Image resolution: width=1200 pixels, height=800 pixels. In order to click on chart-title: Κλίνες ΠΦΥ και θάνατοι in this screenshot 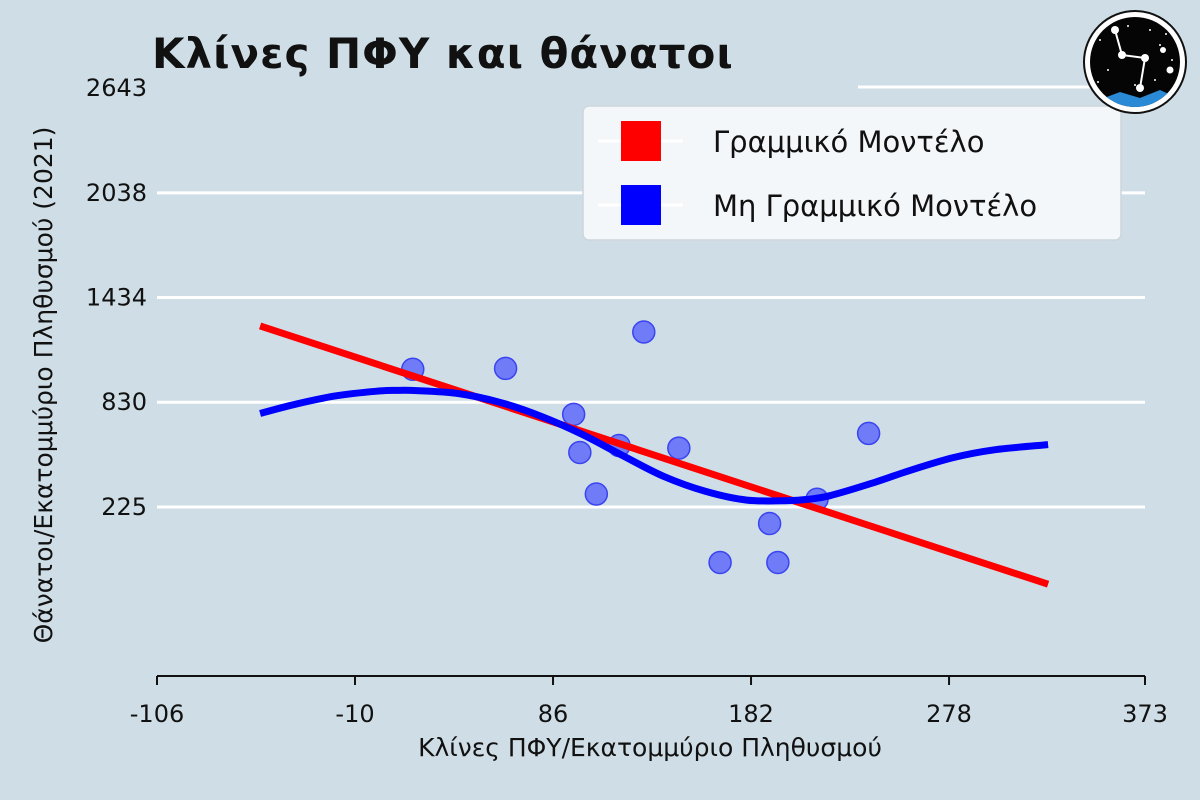, I will do `click(443, 53)`.